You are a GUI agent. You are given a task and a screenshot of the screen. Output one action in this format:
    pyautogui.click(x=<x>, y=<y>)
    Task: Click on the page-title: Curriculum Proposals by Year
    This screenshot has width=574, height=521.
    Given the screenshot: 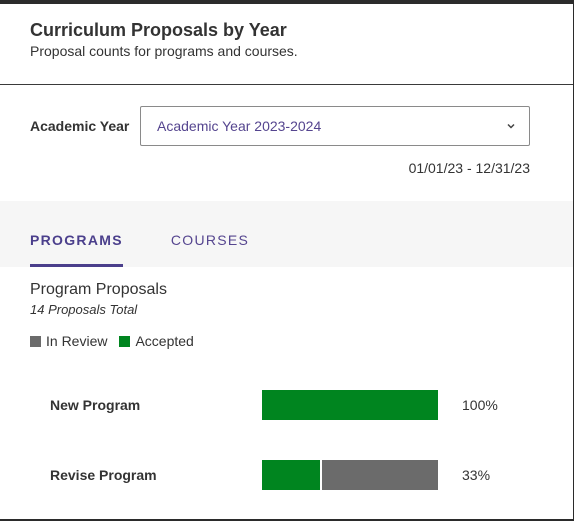 What is the action you would take?
    pyautogui.click(x=158, y=30)
    